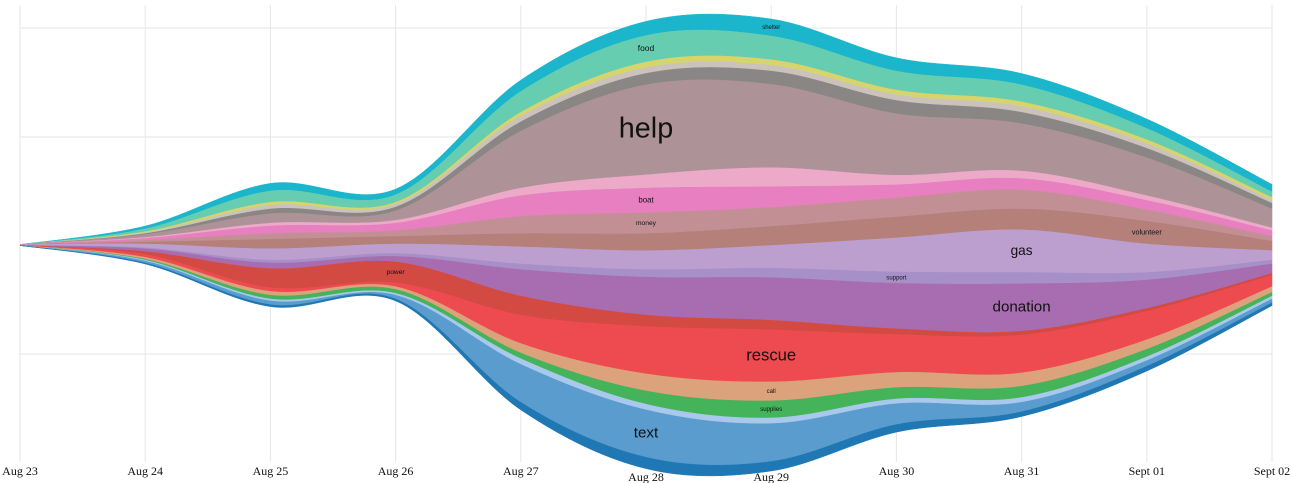 This screenshot has width=1291, height=483. I want to click on stream-label: supplies, so click(771, 410).